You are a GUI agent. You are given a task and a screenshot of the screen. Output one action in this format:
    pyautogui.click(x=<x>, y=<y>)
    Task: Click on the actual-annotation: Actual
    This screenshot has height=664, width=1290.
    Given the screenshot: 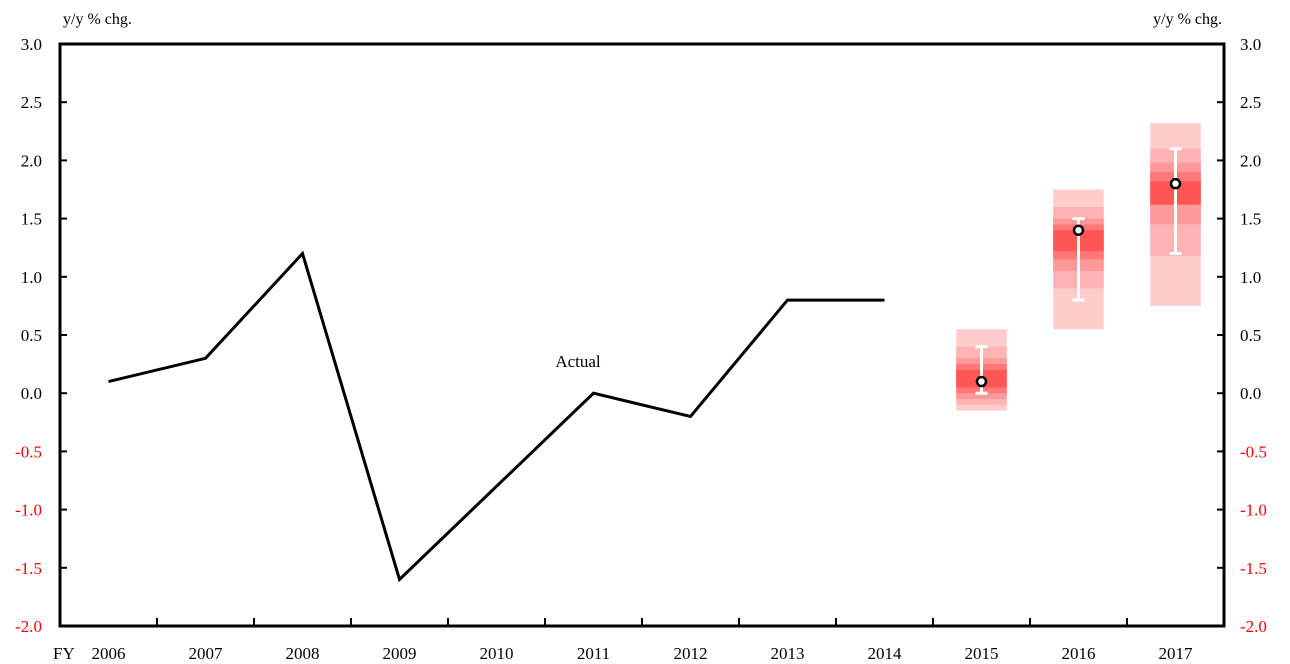 What is the action you would take?
    pyautogui.click(x=578, y=361)
    